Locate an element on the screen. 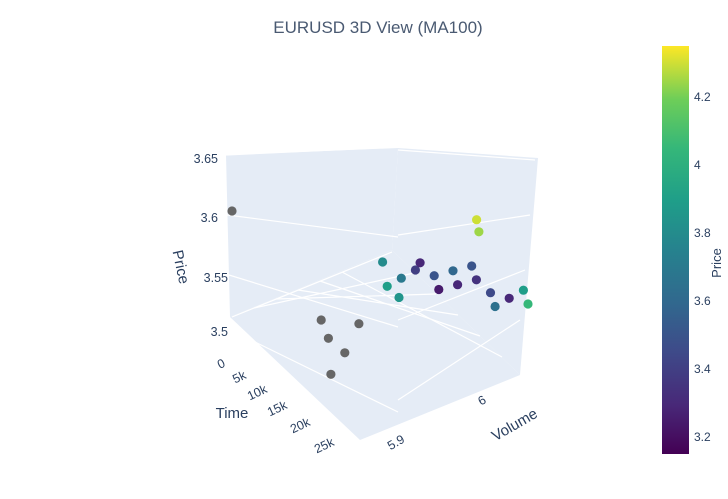 Image resolution: width=728 pixels, height=499 pixels. price-axis-ticks: 3.65 3.6 3.55 3.5 is located at coordinates (211, 245).